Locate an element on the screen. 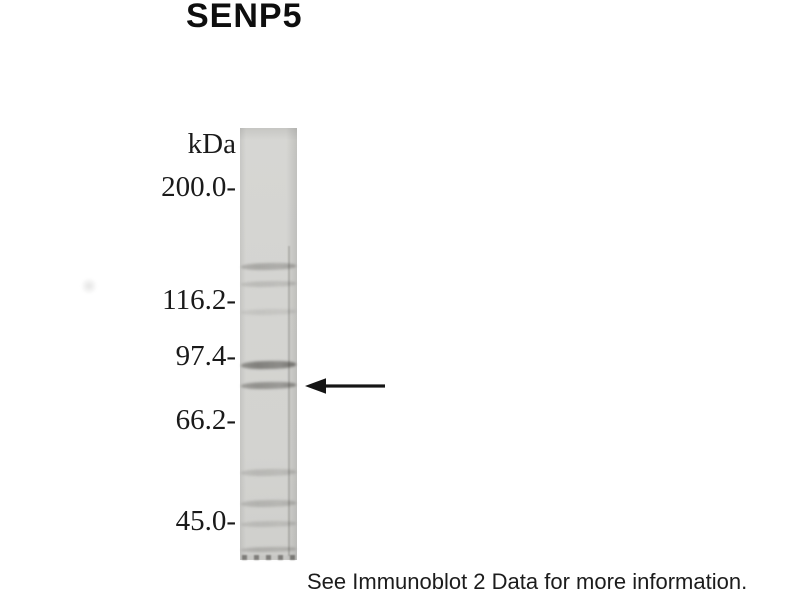 The image size is (800, 600). marker-label-97: 97.4- is located at coordinates (205, 356).